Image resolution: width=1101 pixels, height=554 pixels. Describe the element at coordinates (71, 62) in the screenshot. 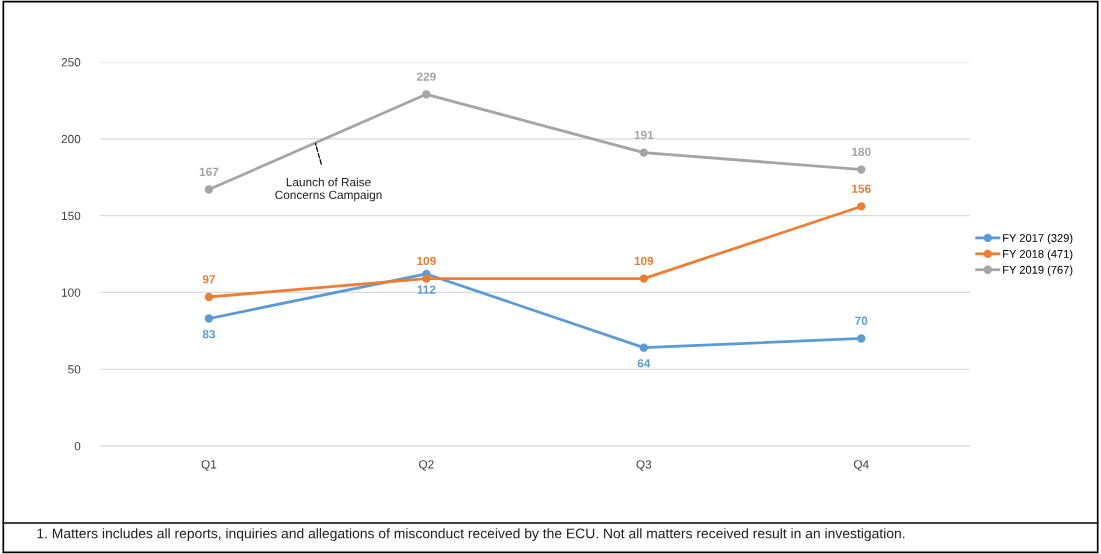

I see `y-tick-label: 250` at that location.